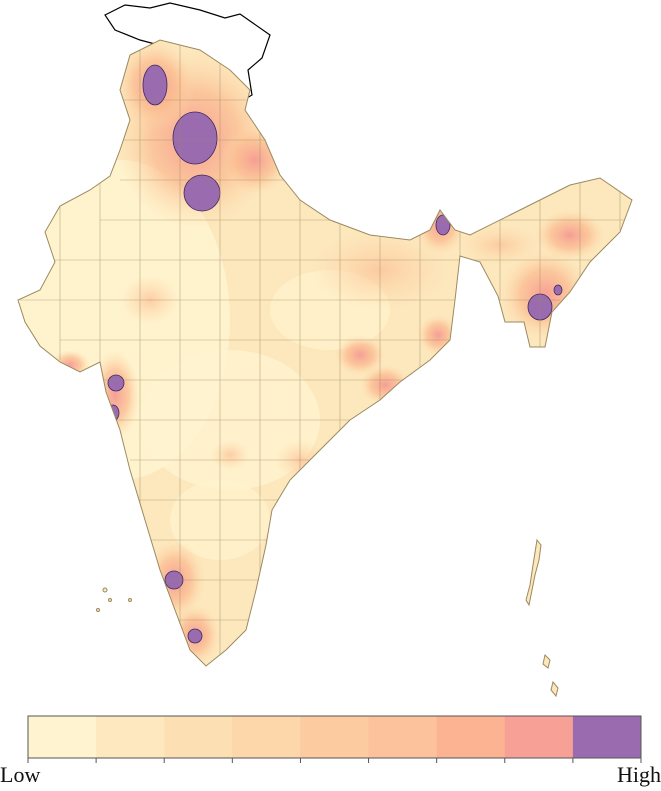 This screenshot has height=791, width=661. What do you see at coordinates (639, 774) in the screenshot?
I see `legend-high-label: High` at bounding box center [639, 774].